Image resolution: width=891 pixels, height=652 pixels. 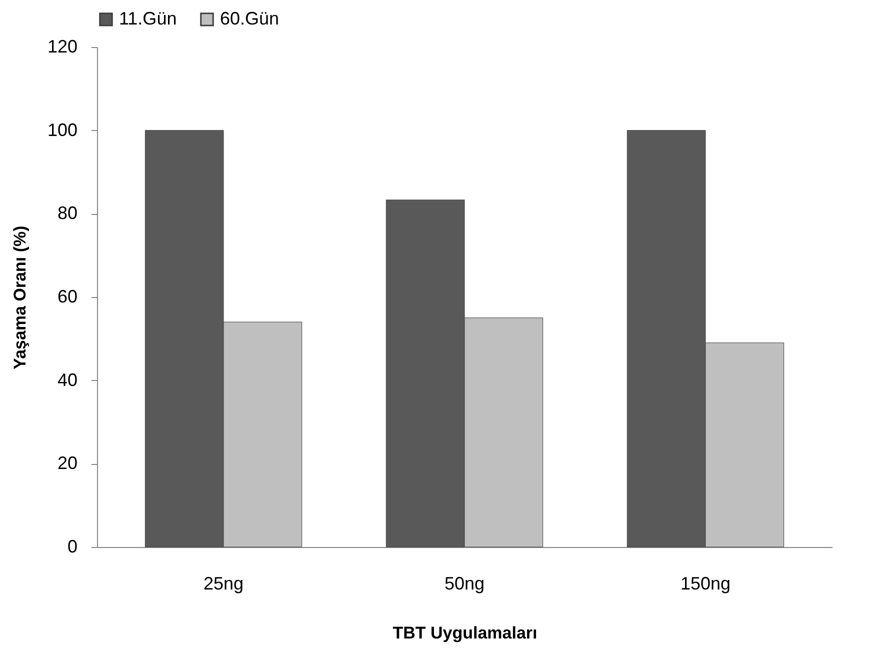 I want to click on x-axis-title: TBT Uygulamaları, so click(x=465, y=633).